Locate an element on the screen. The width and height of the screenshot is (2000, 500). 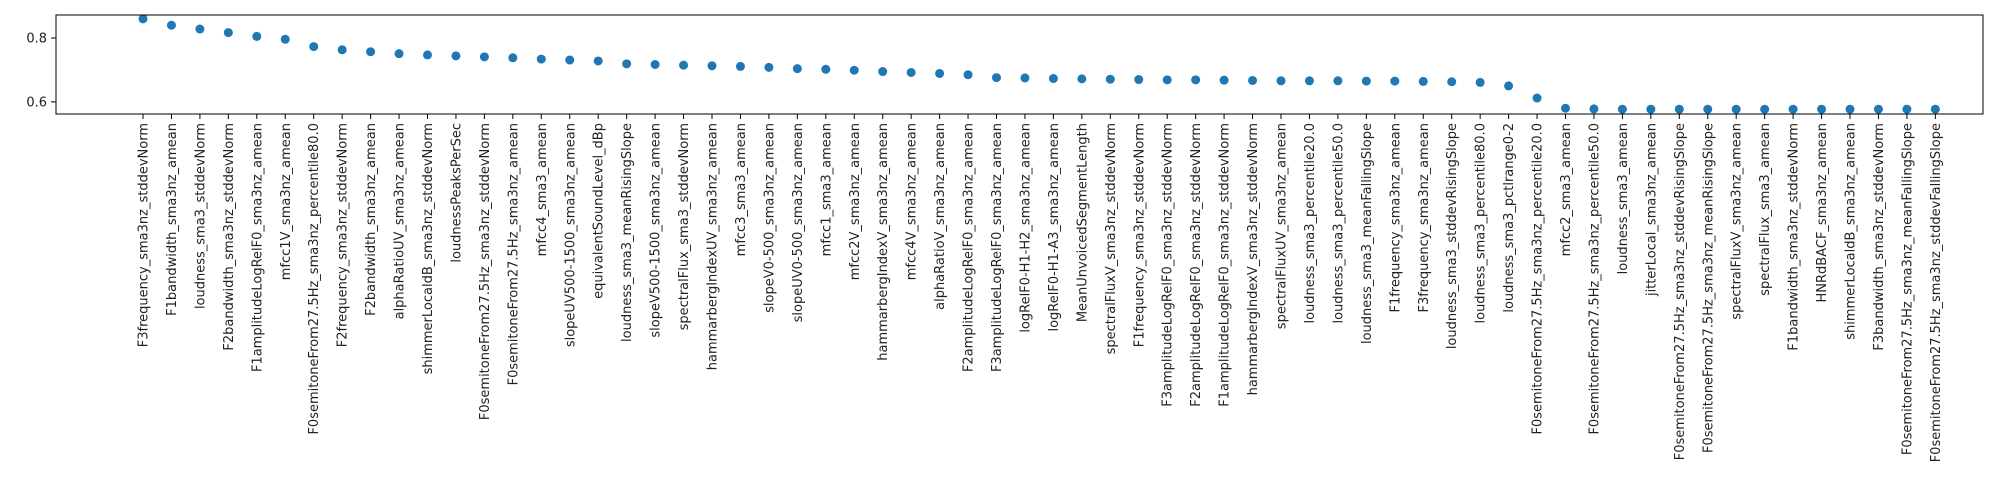
x-tick-label: F3frequency_sma3nz_stddevNorm is located at coordinates (144, 235).